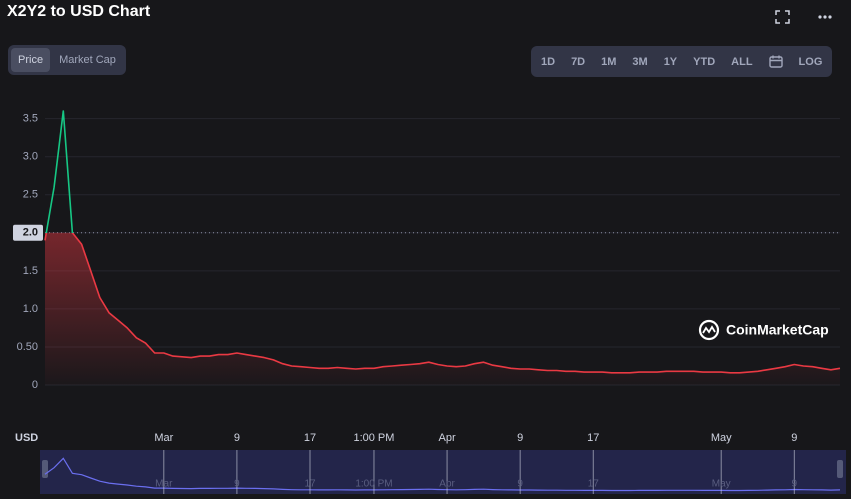 The height and width of the screenshot is (499, 851). Describe the element at coordinates (26, 438) in the screenshot. I see `currency-label: USD` at that location.